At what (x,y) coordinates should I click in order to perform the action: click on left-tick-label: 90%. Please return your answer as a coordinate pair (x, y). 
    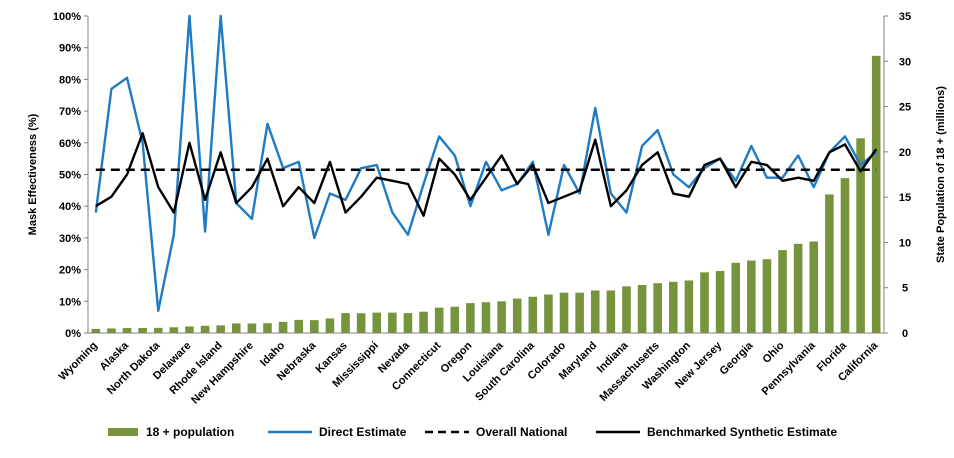
    Looking at the image, I should click on (70, 49).